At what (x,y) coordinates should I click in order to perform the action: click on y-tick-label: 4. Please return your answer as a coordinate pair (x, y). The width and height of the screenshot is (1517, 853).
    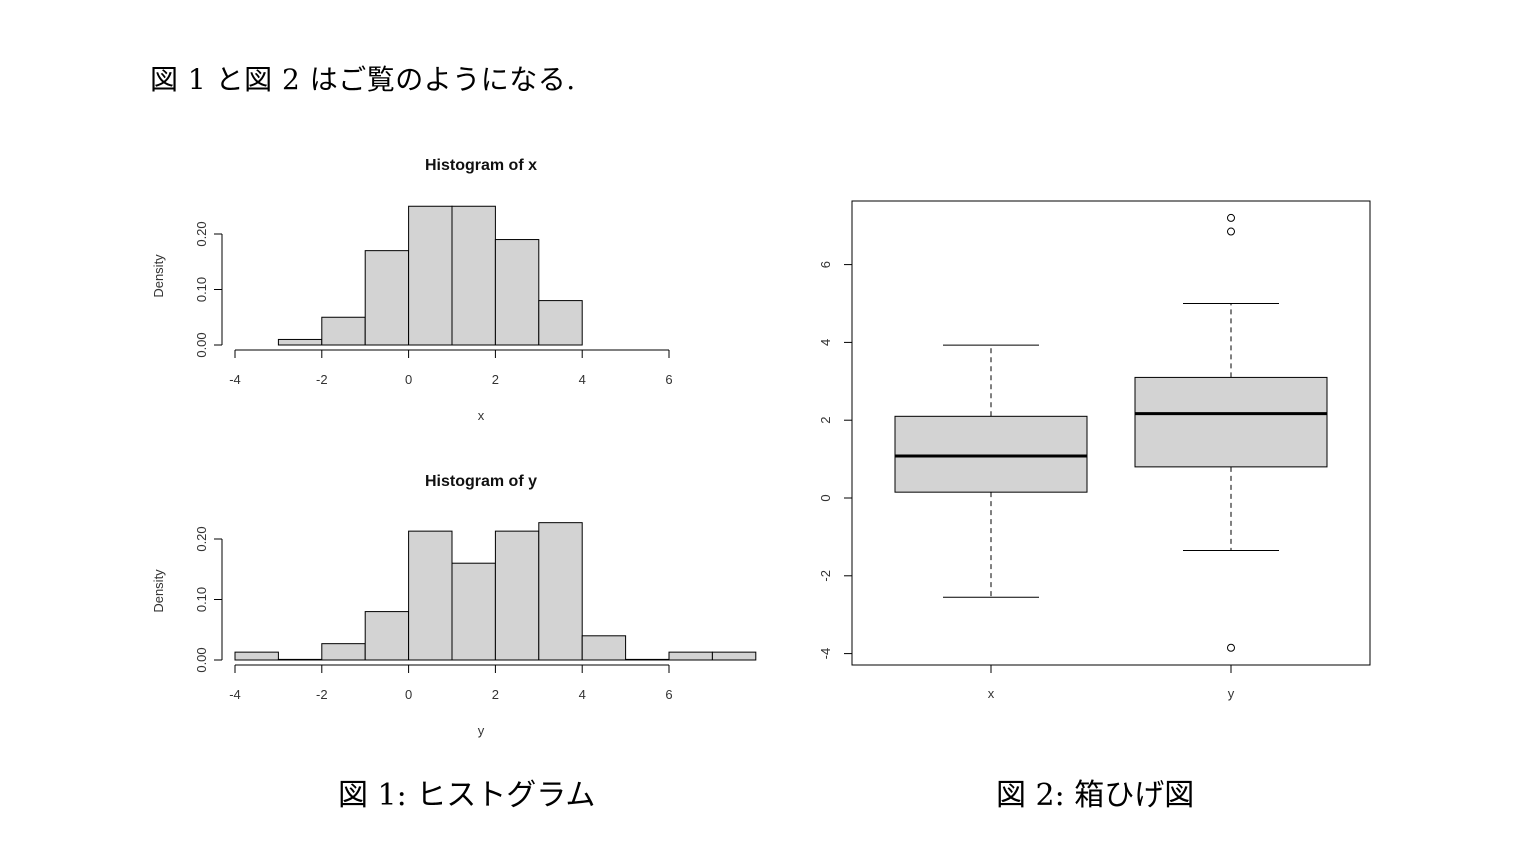
    Looking at the image, I should click on (825, 342).